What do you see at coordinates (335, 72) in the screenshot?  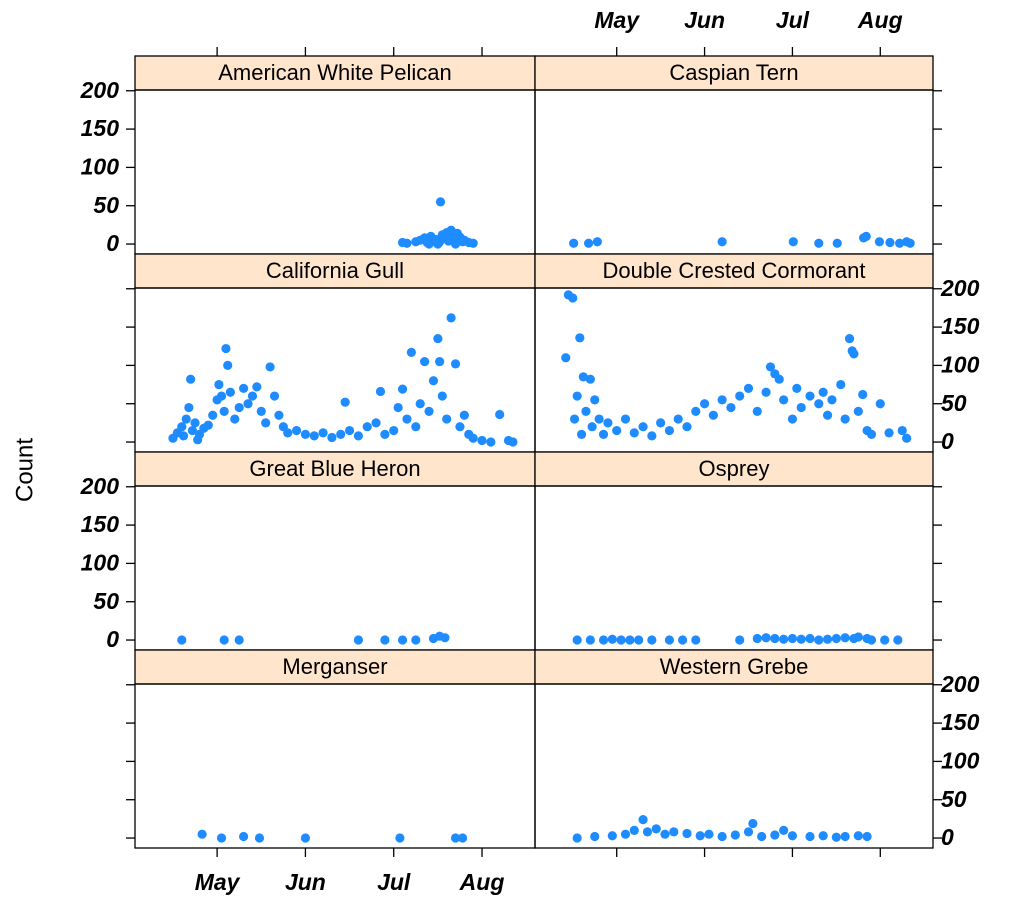 I see `panel-title: American White Pelican` at bounding box center [335, 72].